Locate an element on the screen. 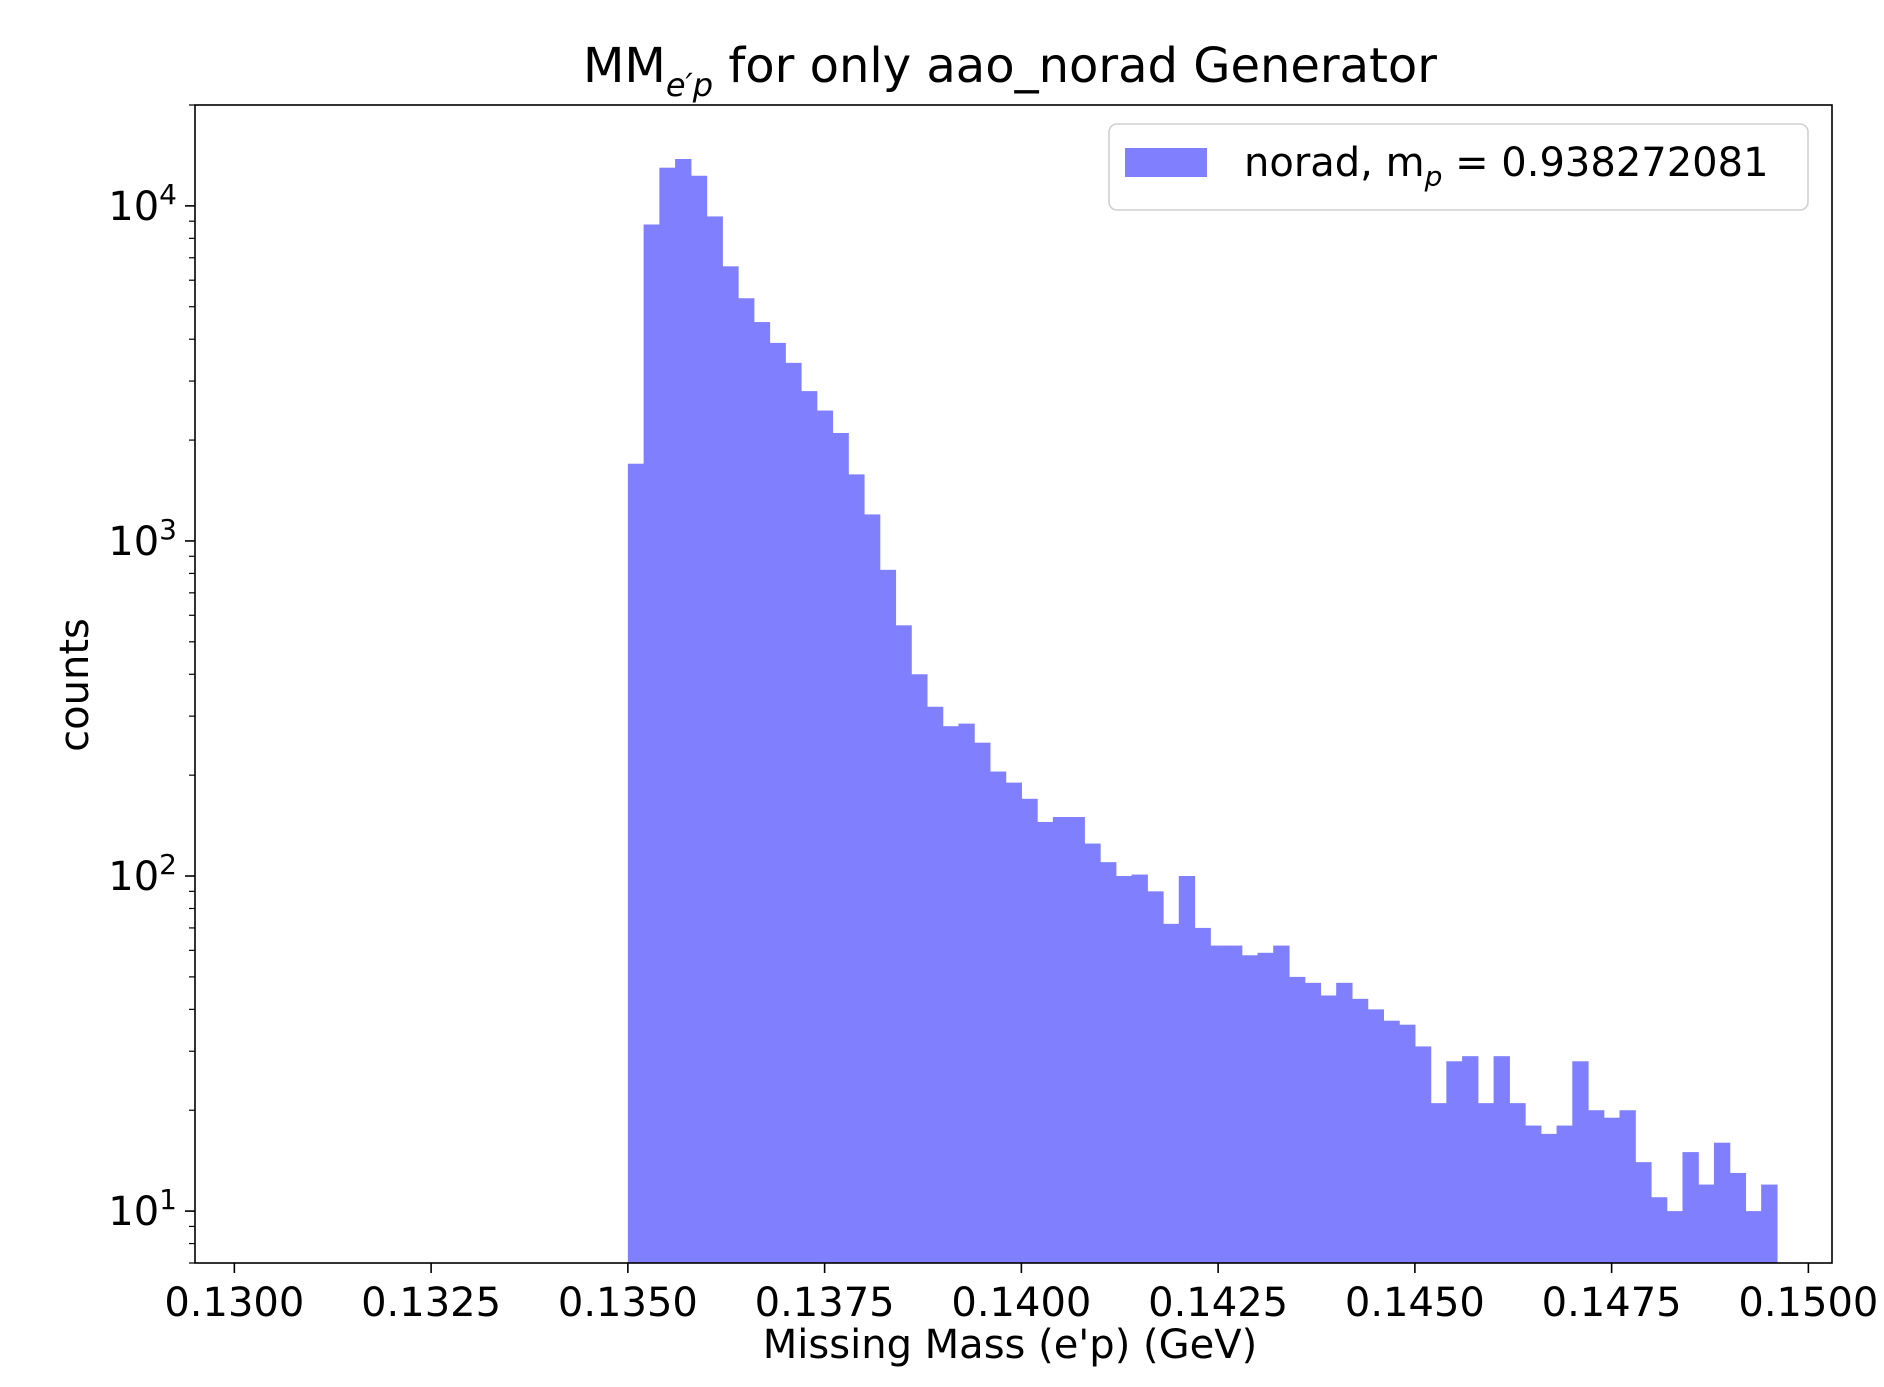  y-tick-label: 10² is located at coordinates (142, 874).